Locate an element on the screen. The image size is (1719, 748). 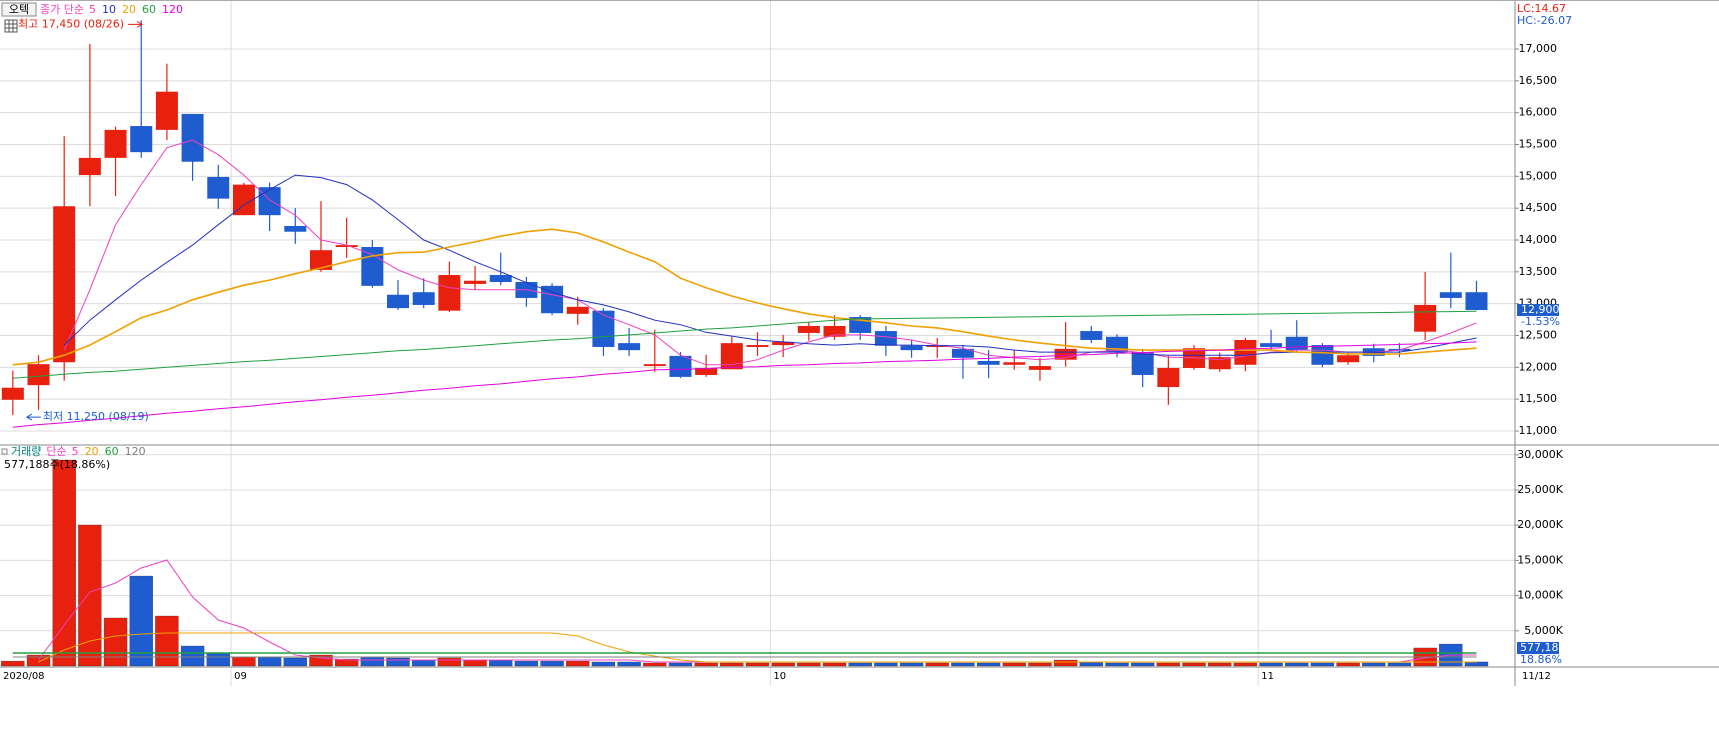
y-tick-label: 30,000K is located at coordinates (1540, 454).